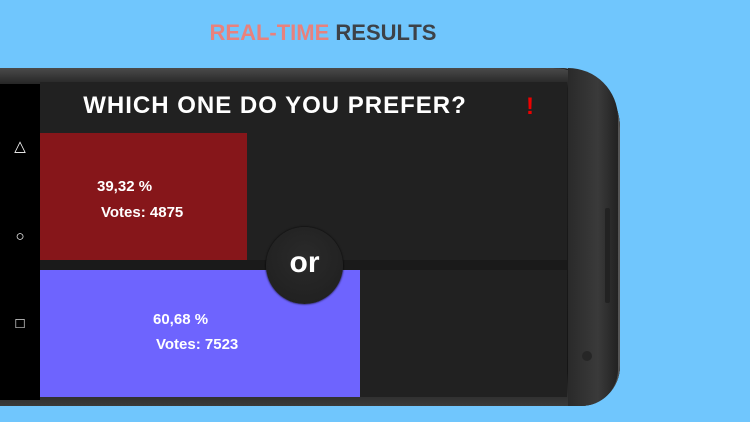 The image size is (750, 422). What do you see at coordinates (20, 146) in the screenshot?
I see `back-triangle-icon: △` at bounding box center [20, 146].